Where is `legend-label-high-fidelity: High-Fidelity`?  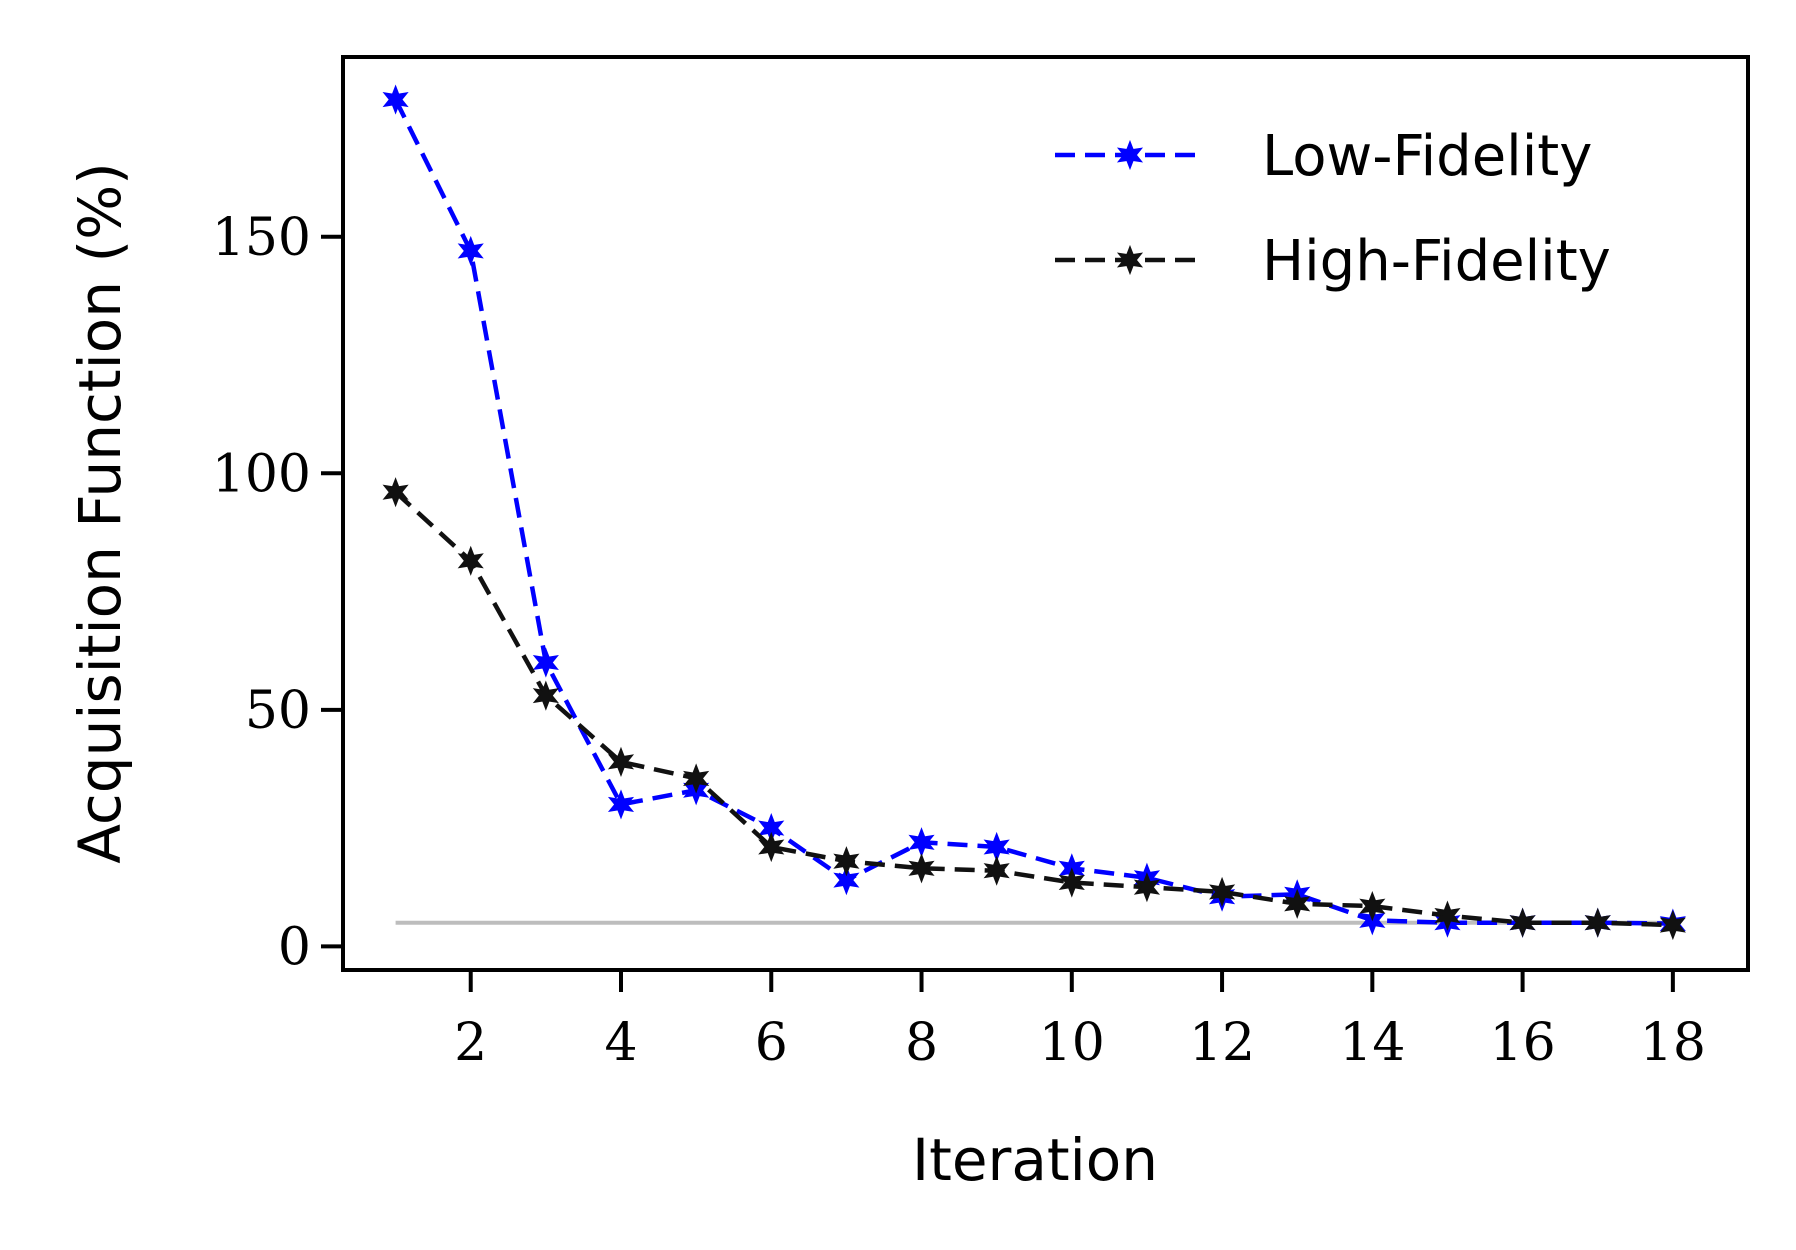
legend-label-high-fidelity: High-Fidelity is located at coordinates (1436, 261).